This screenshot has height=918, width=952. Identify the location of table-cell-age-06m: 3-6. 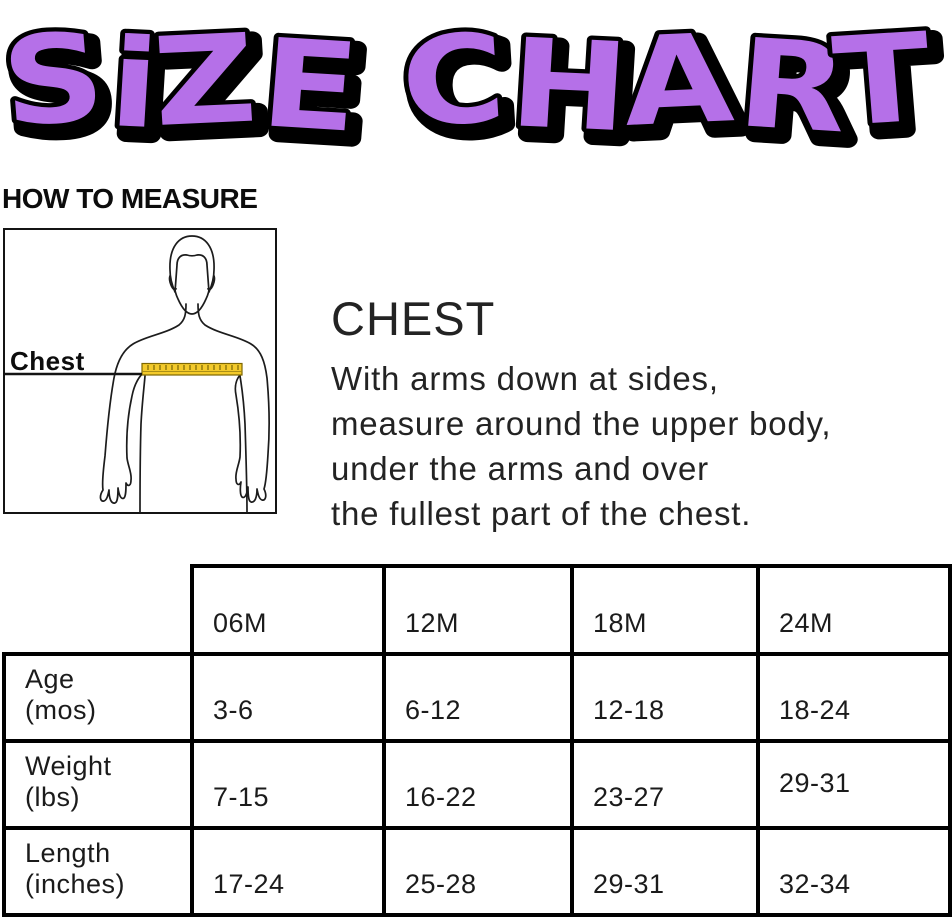
(288, 697).